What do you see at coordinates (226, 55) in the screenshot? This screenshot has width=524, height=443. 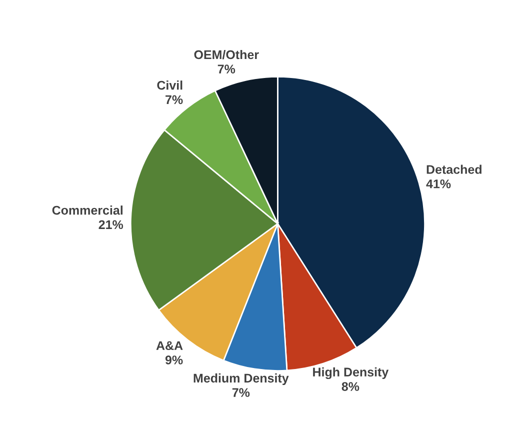 I see `slice-label: OEM/Other` at bounding box center [226, 55].